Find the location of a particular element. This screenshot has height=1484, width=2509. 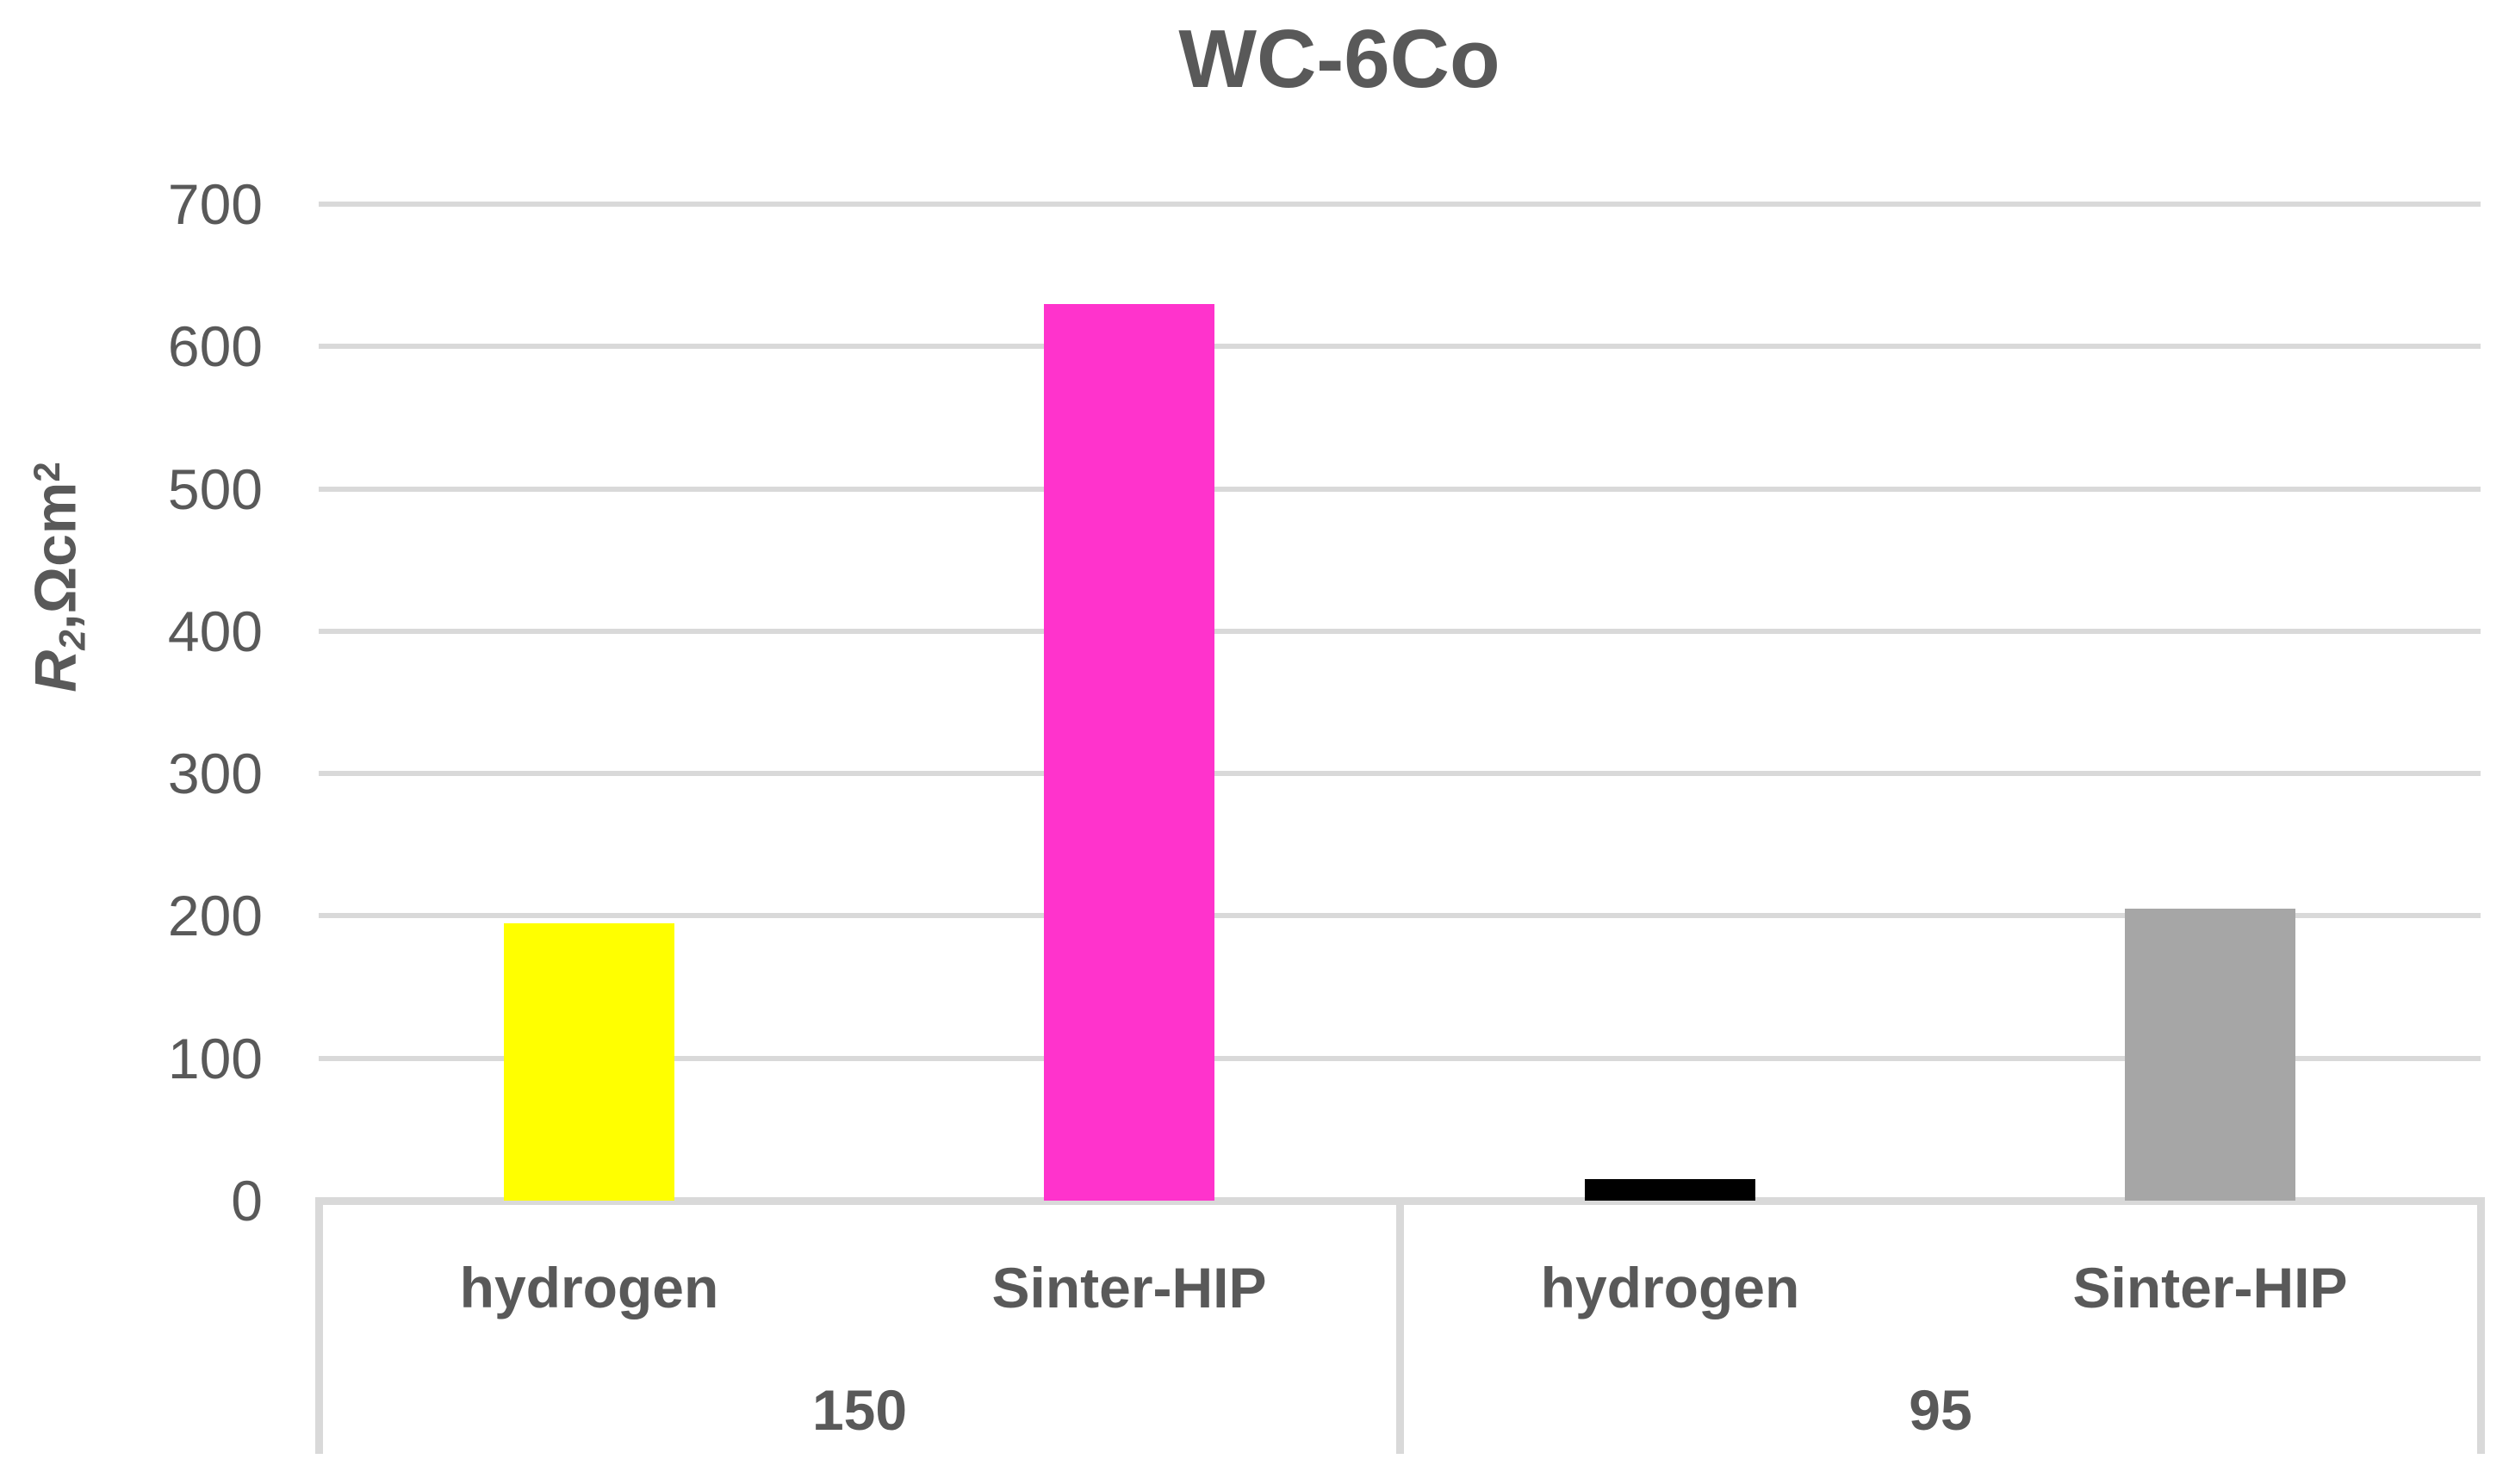

y-tick-label-100: 100 is located at coordinates (215, 1058).